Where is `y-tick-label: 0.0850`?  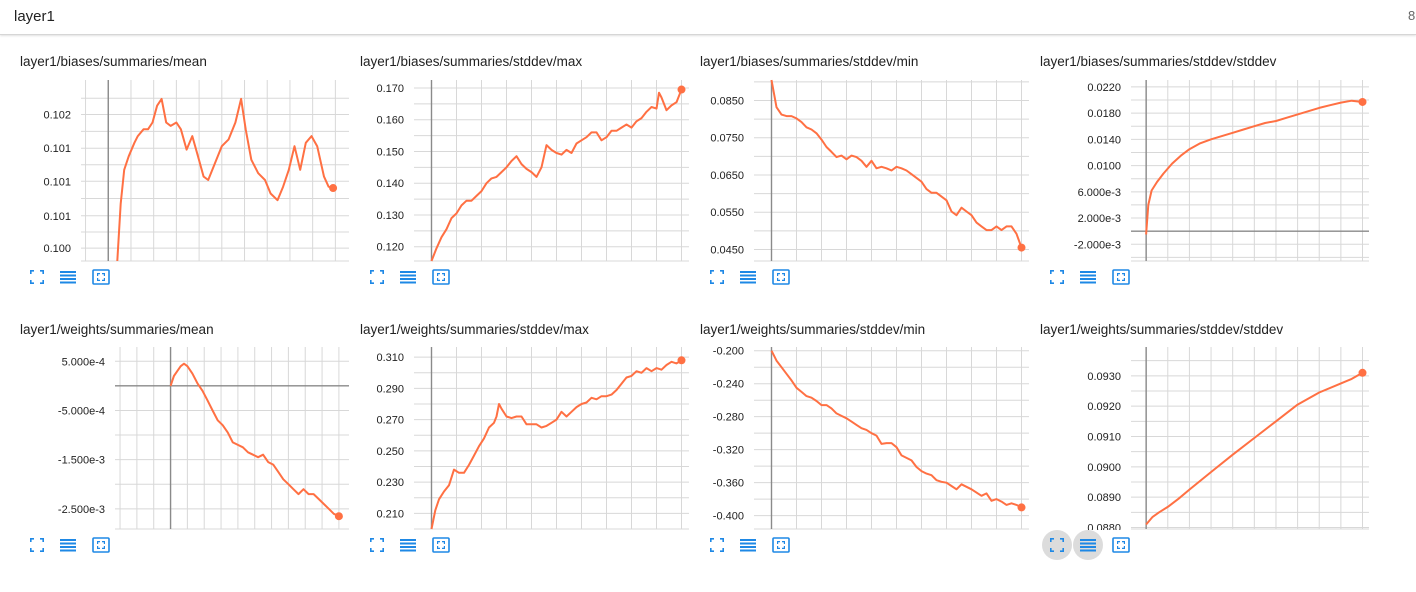
y-tick-label: 0.0850 is located at coordinates (727, 101).